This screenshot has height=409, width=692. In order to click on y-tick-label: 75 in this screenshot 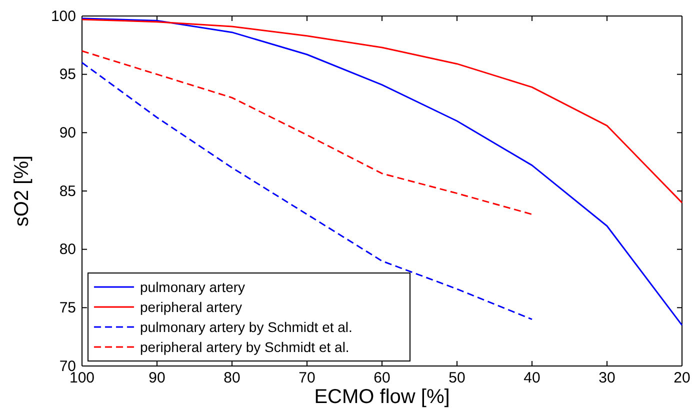, I will do `click(67, 307)`.